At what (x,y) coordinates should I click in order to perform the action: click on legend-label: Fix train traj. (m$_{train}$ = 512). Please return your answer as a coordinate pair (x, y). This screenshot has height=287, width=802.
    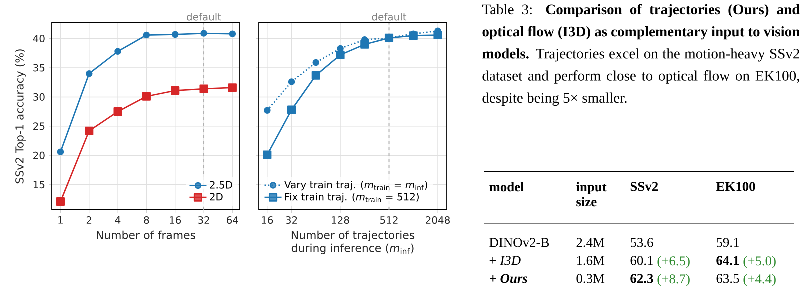
    Looking at the image, I should click on (352, 198).